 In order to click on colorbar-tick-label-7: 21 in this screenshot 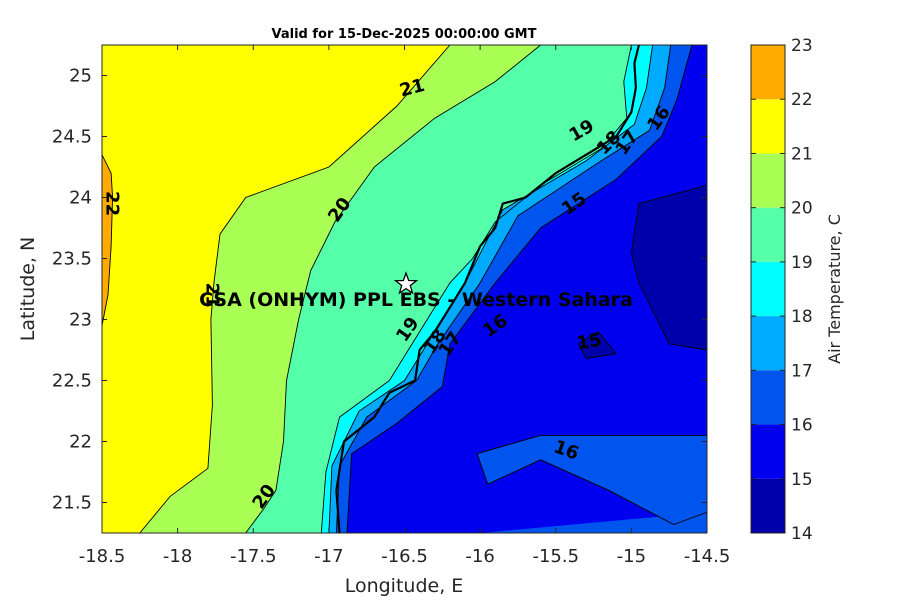, I will do `click(802, 154)`.